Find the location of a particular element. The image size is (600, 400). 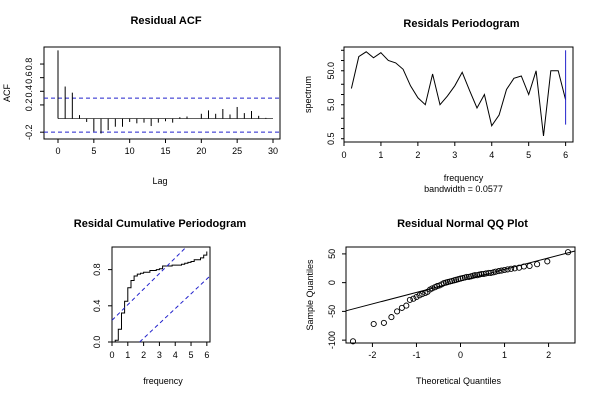

cumper-upper-bound is located at coordinates (149, 283).